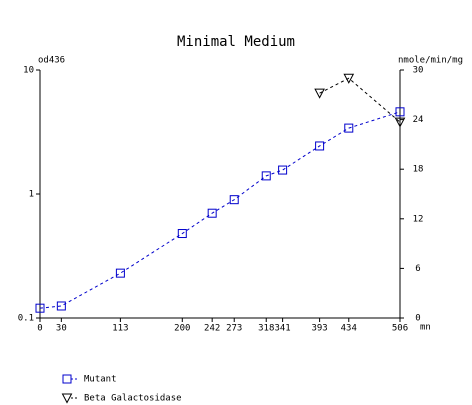  What do you see at coordinates (26, 319) in the screenshot?
I see `y-tick-label: 0.1` at bounding box center [26, 319].